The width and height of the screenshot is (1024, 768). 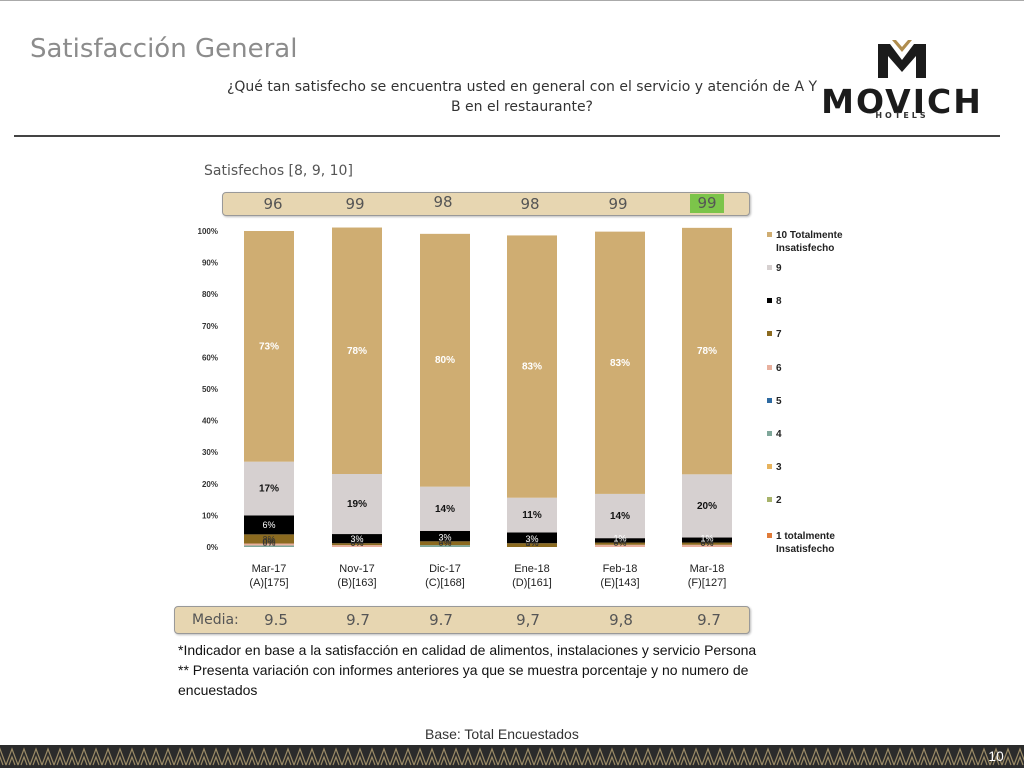 What do you see at coordinates (210, 263) in the screenshot?
I see `y-tick-label: 90%` at bounding box center [210, 263].